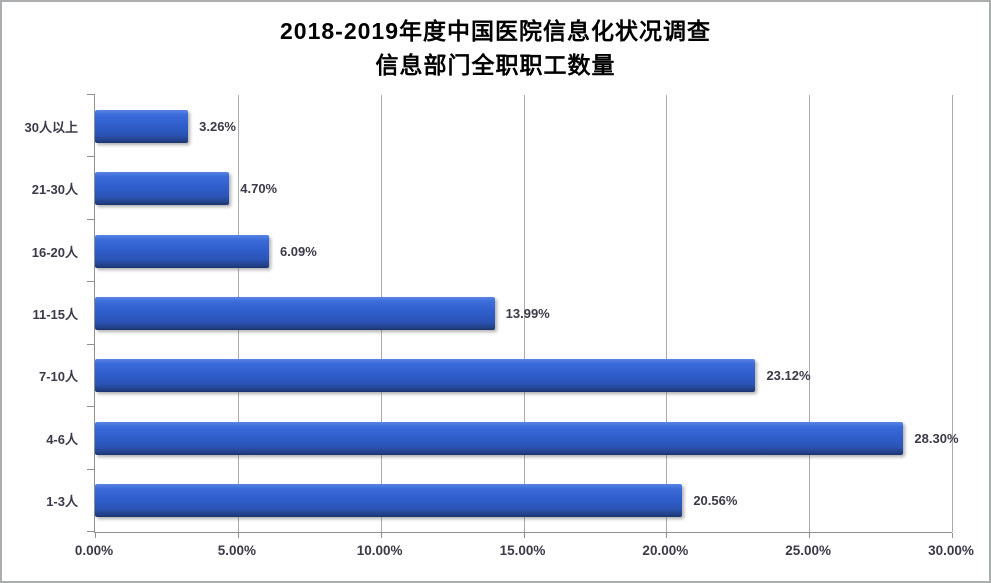 The image size is (991, 583). Describe the element at coordinates (951, 550) in the screenshot. I see `x-tick-label: 30.00%` at that location.